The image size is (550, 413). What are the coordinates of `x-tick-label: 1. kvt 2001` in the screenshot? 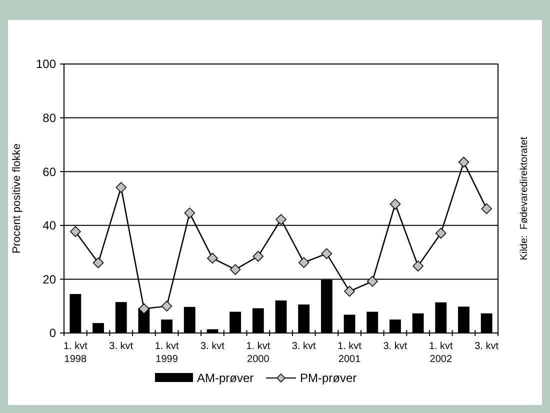 It's located at (350, 353).